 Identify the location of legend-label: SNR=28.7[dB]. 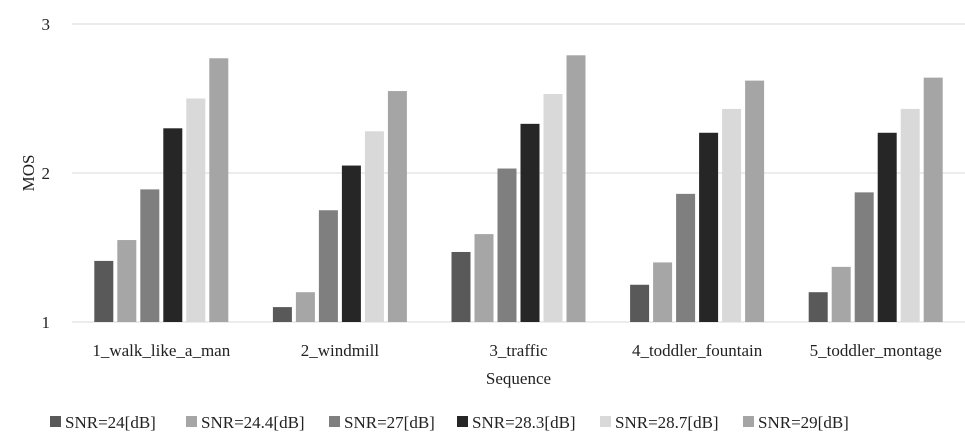
(667, 422).